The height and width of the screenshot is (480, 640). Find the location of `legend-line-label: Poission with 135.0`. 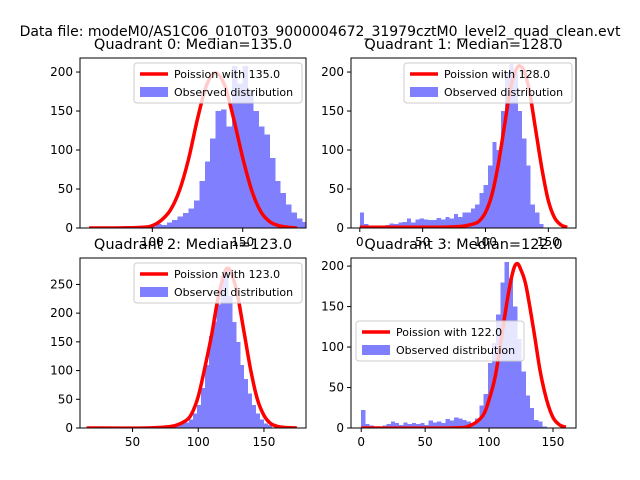

legend-line-label: Poission with 135.0 is located at coordinates (227, 74).